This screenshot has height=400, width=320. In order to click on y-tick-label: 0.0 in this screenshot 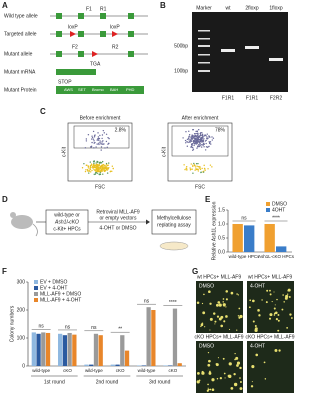, I will do `click(221, 252)`.